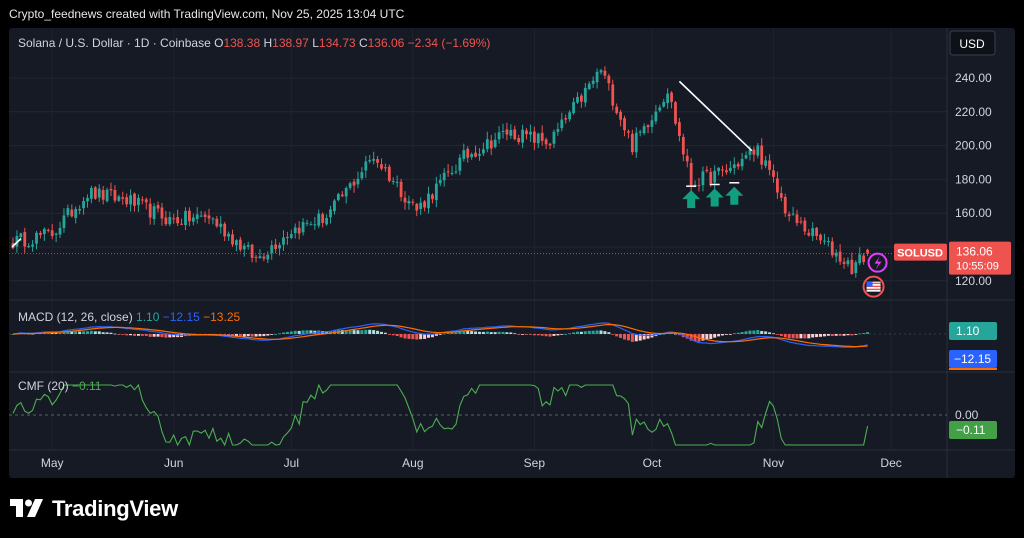 This screenshot has width=1024, height=538. What do you see at coordinates (715, 116) in the screenshot?
I see `resistance-trendline` at bounding box center [715, 116].